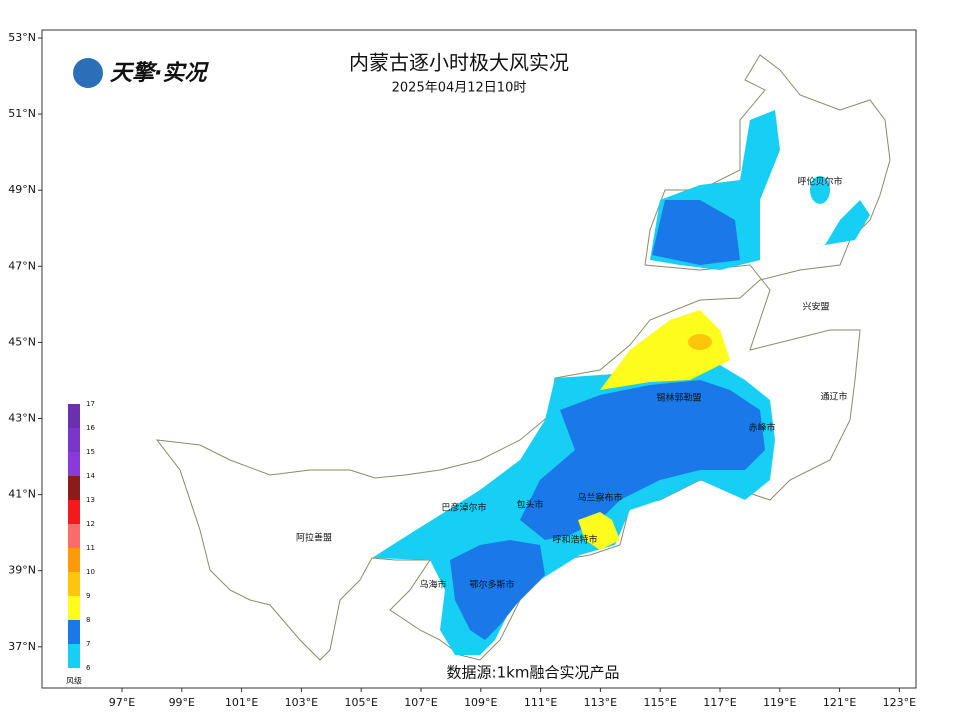 The image size is (960, 724). Describe the element at coordinates (90, 524) in the screenshot. I see `legend-label: 12` at that location.